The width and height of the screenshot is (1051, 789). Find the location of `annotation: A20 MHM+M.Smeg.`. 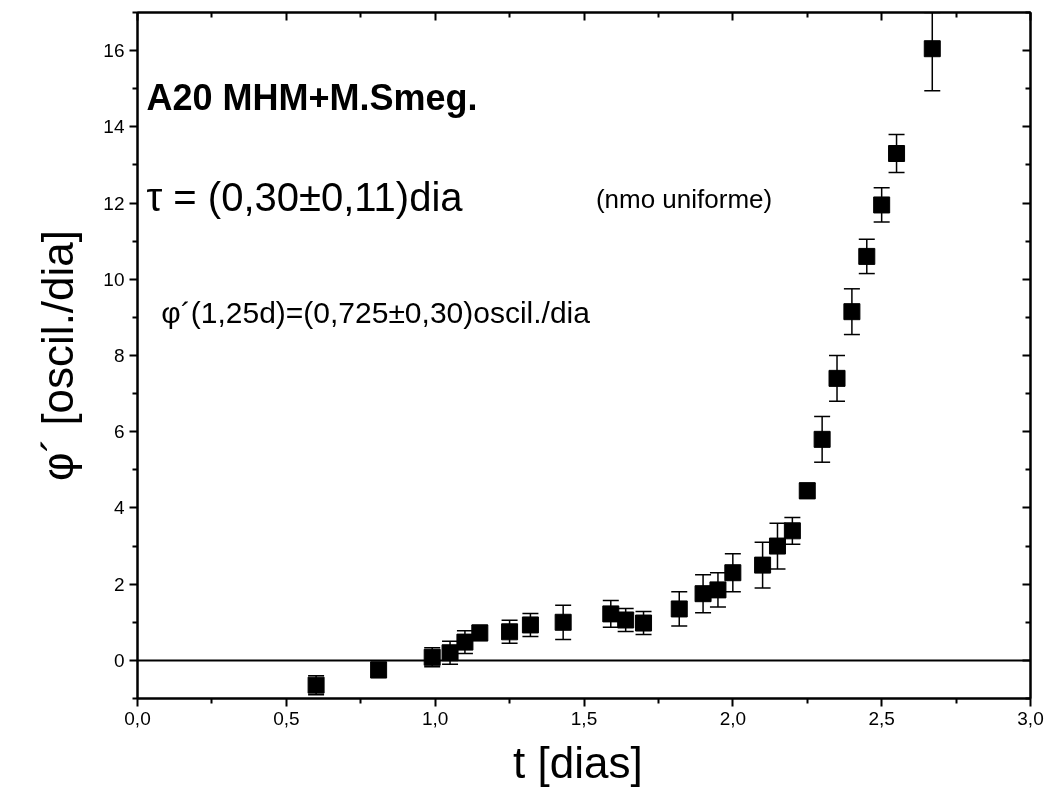

annotation: A20 MHM+M.Smeg. is located at coordinates (312, 98).